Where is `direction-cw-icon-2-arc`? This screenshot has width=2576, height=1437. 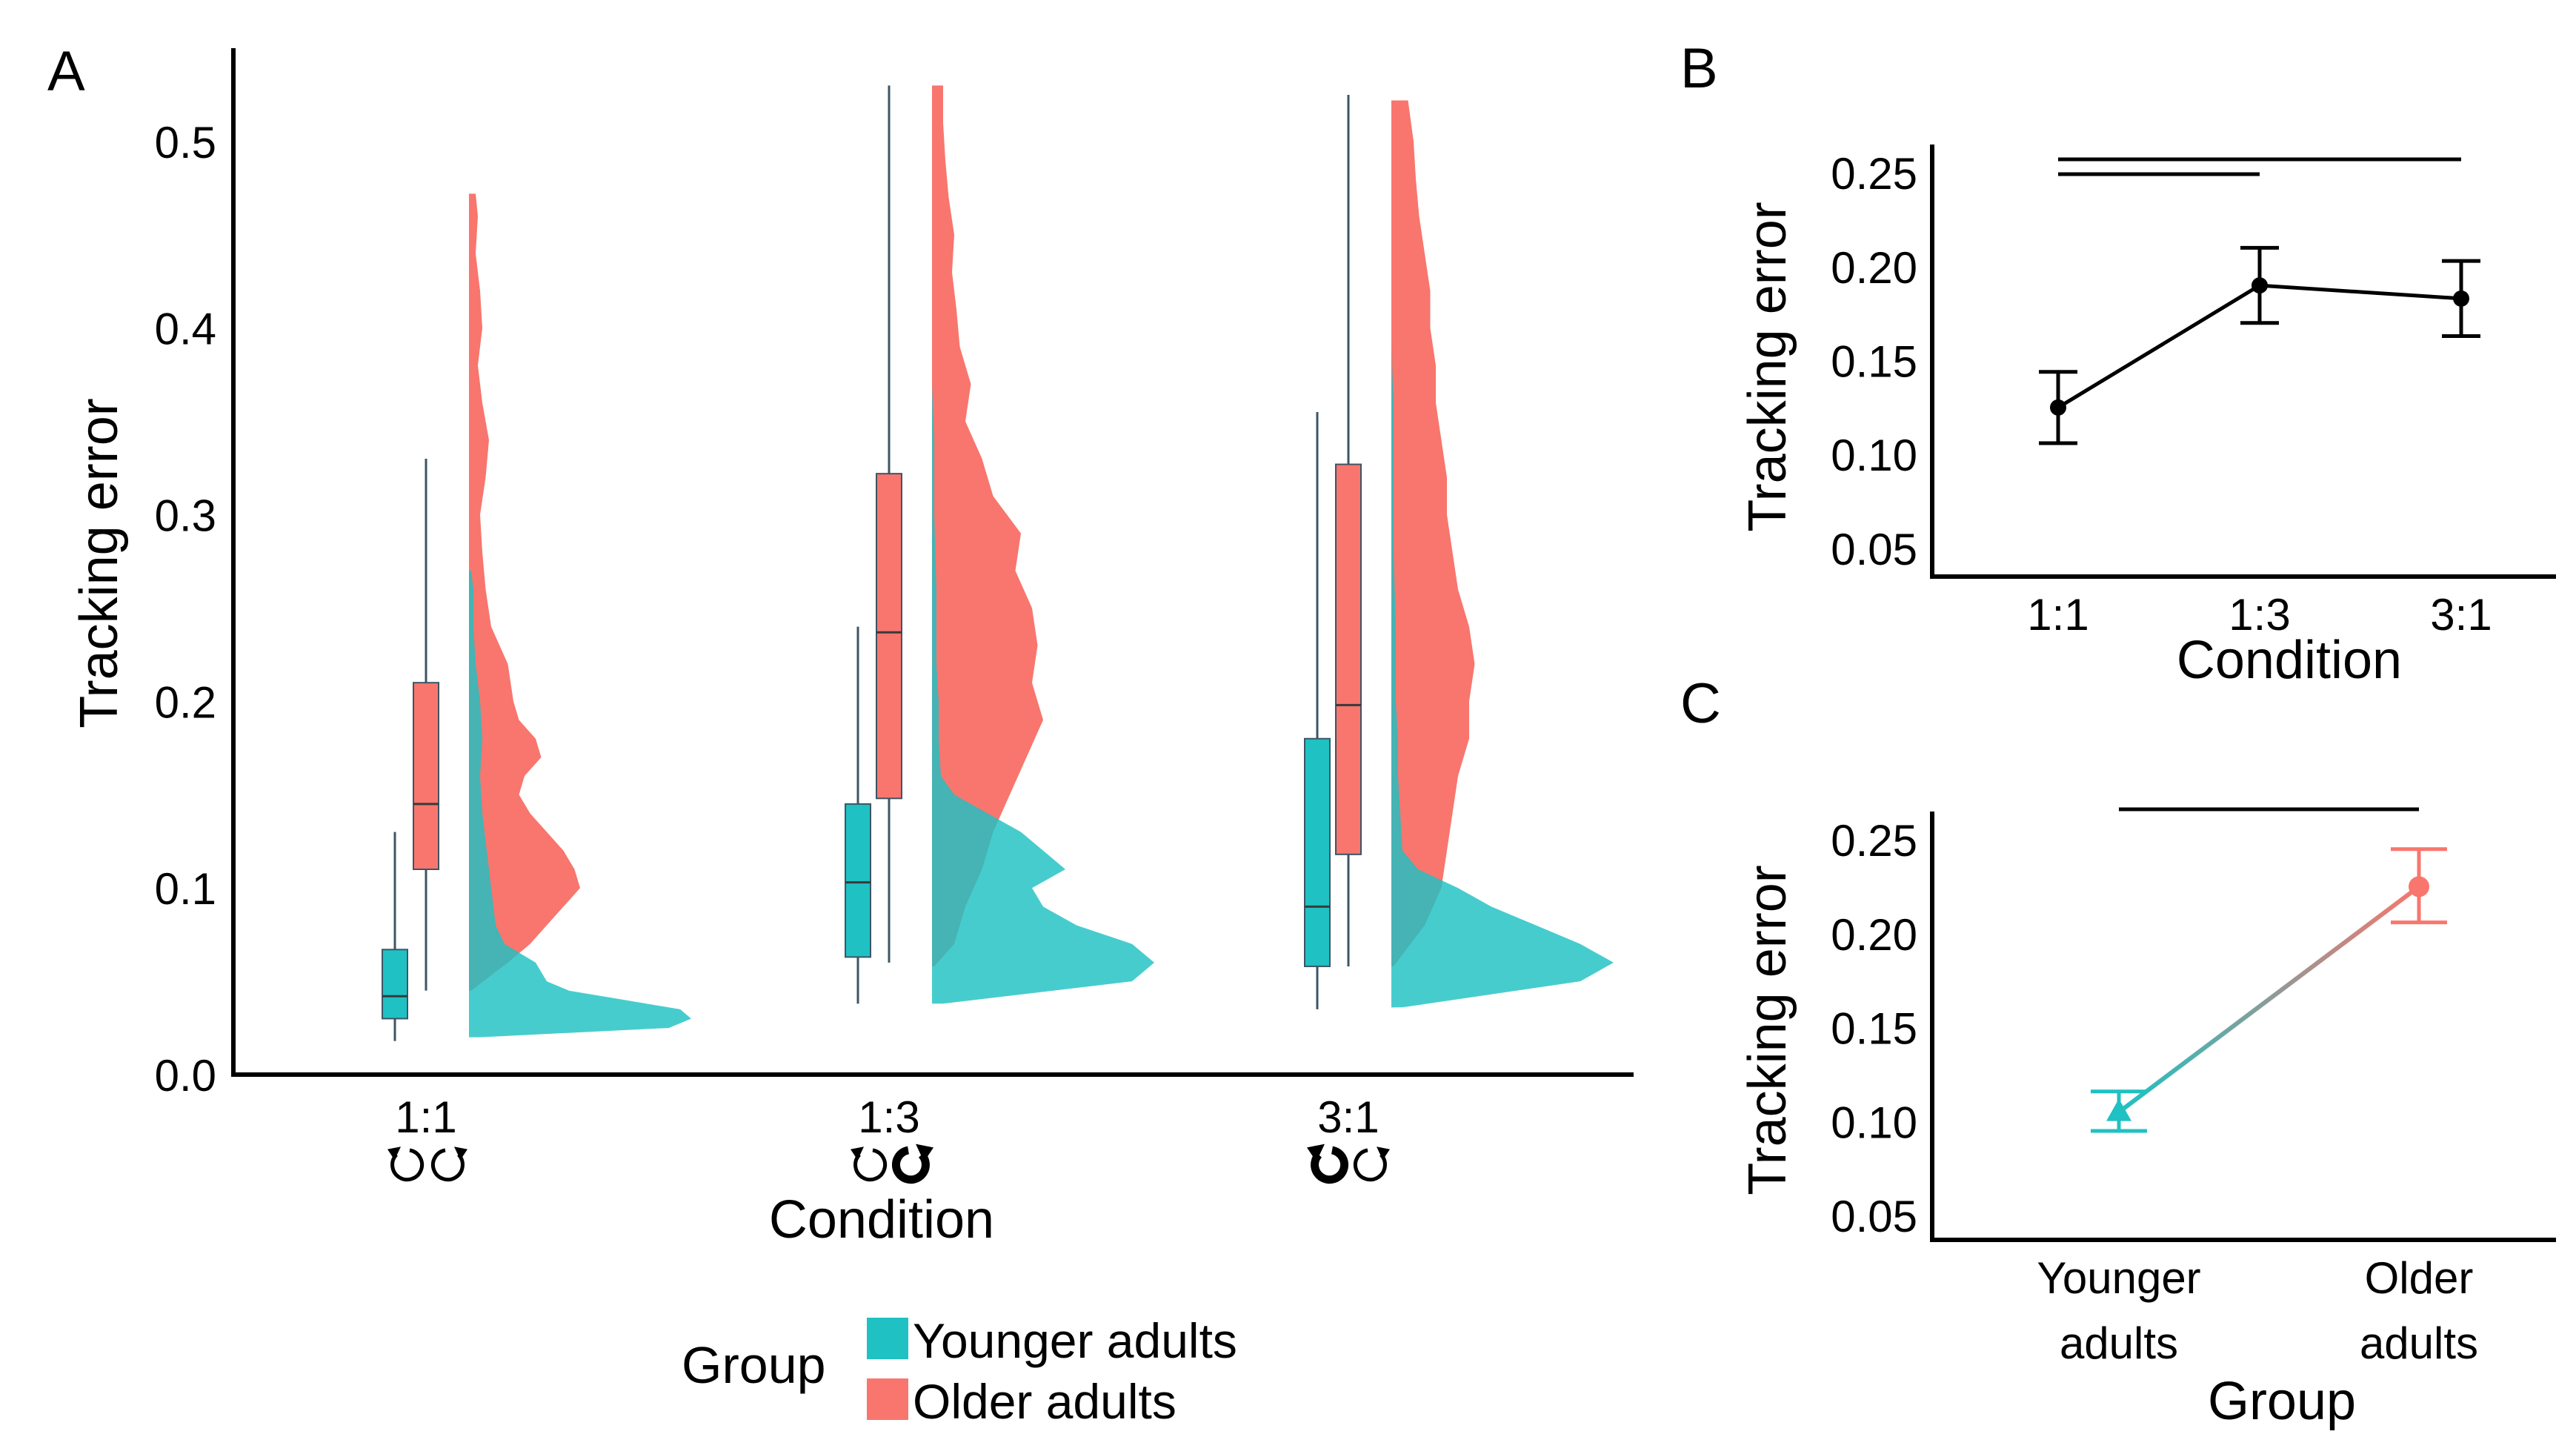
direction-cw-icon-2-arc is located at coordinates (910, 1165).